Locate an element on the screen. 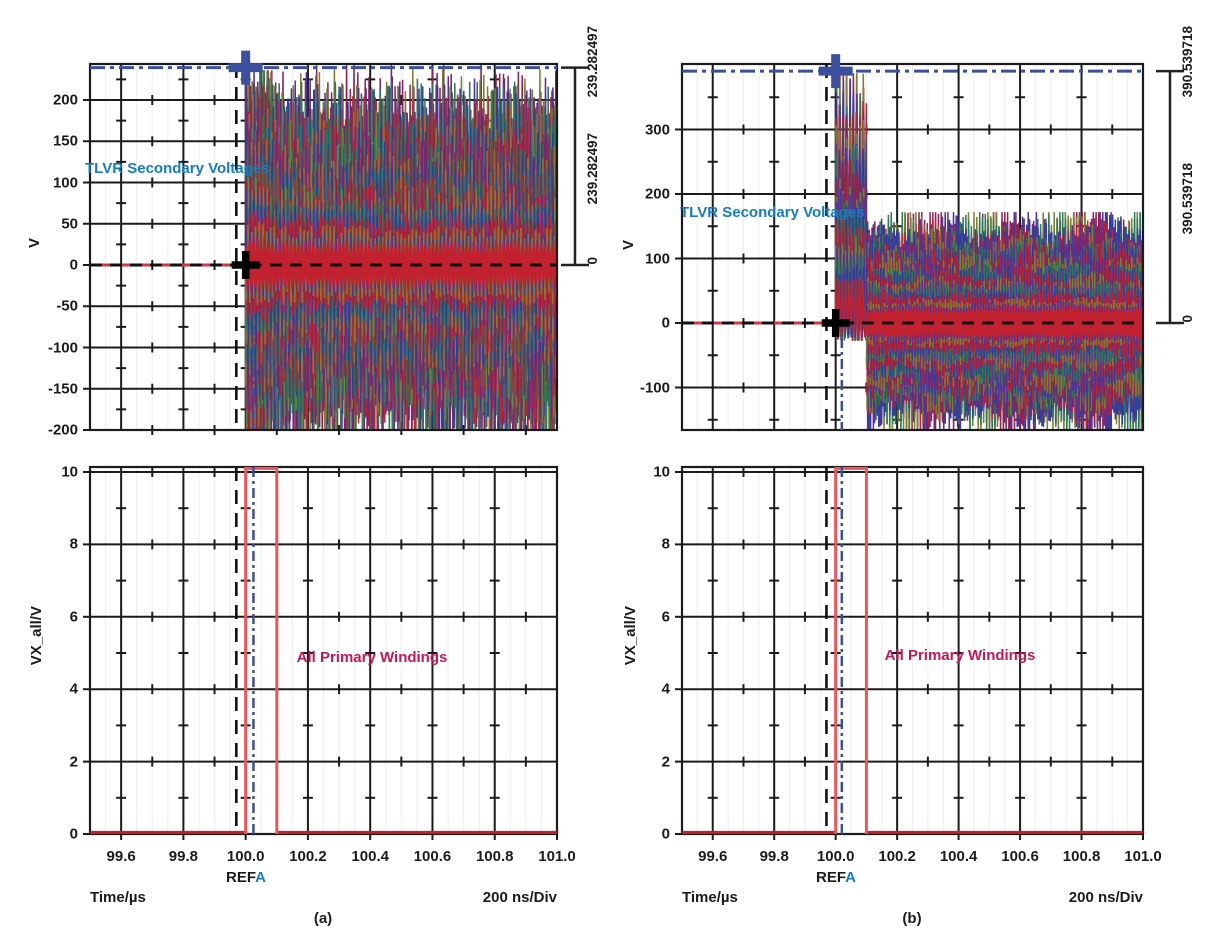 This screenshot has height=940, width=1227. cursor-bracket-(b) is located at coordinates (1170, 197).